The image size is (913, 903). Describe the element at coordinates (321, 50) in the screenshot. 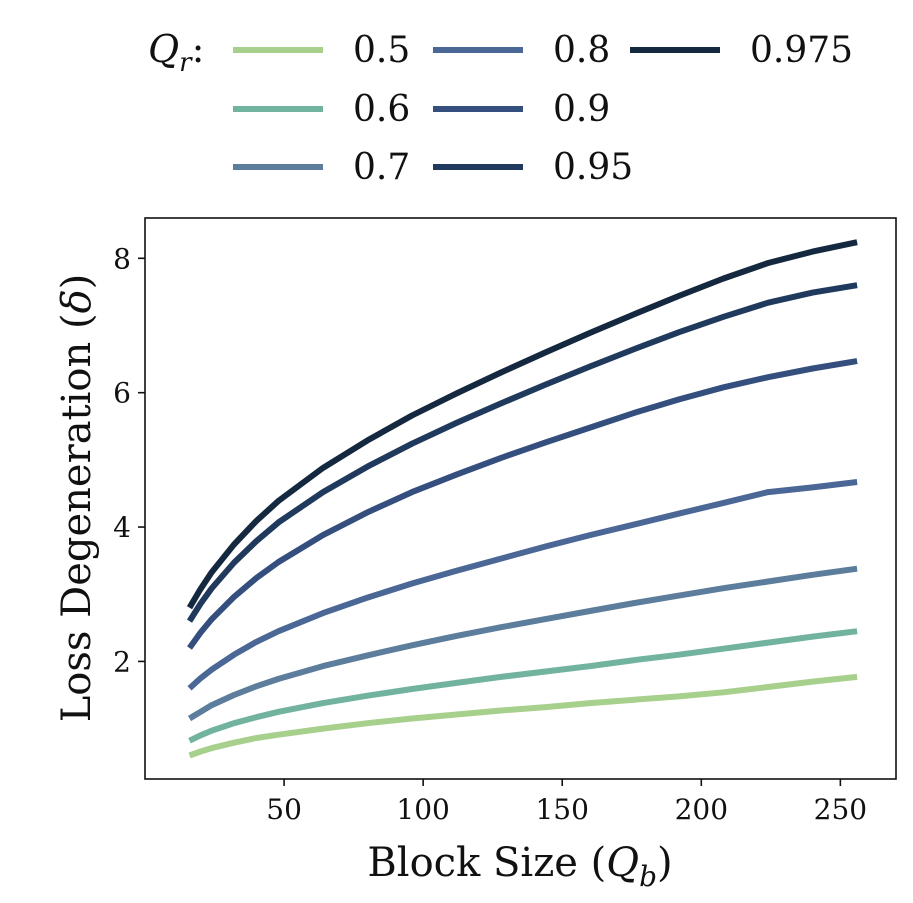

I see `legend-entry-0.5: 0.5` at that location.